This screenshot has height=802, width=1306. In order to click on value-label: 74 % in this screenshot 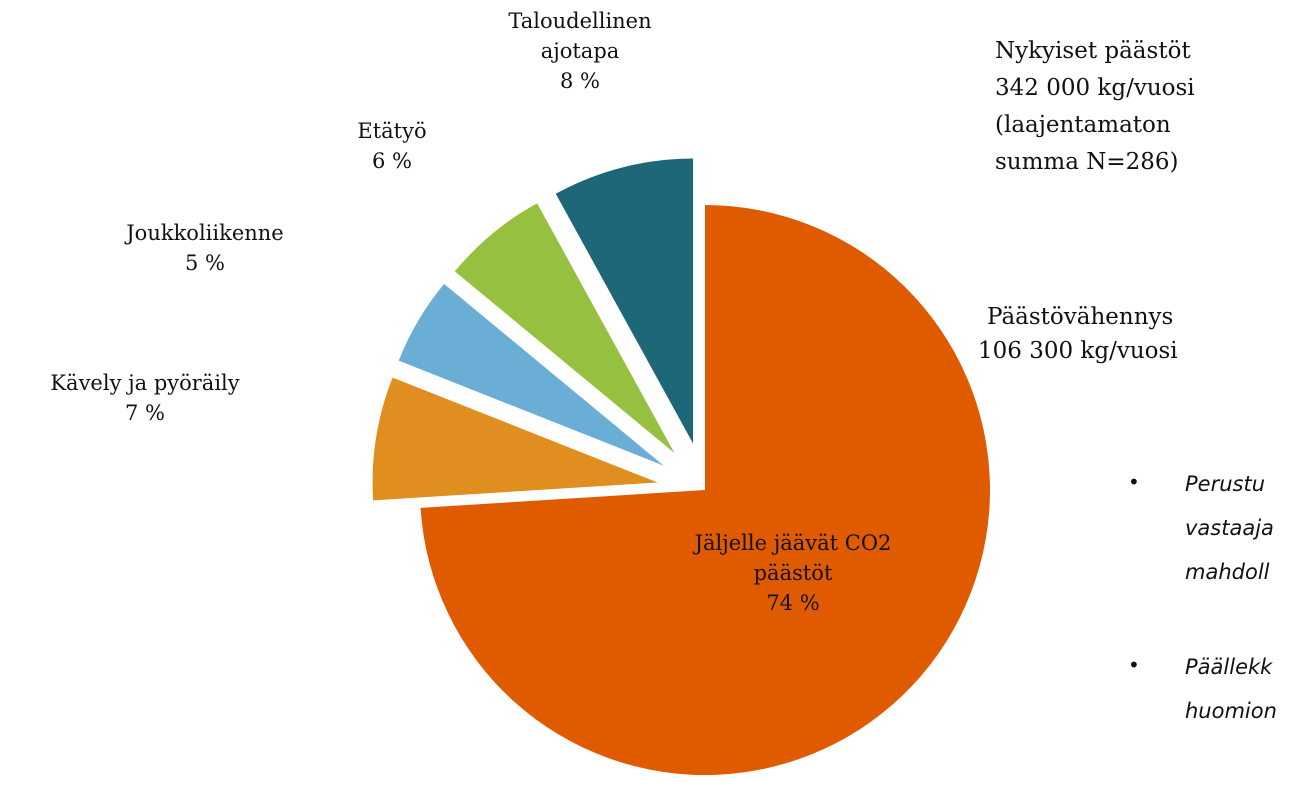, I will do `click(793, 603)`.